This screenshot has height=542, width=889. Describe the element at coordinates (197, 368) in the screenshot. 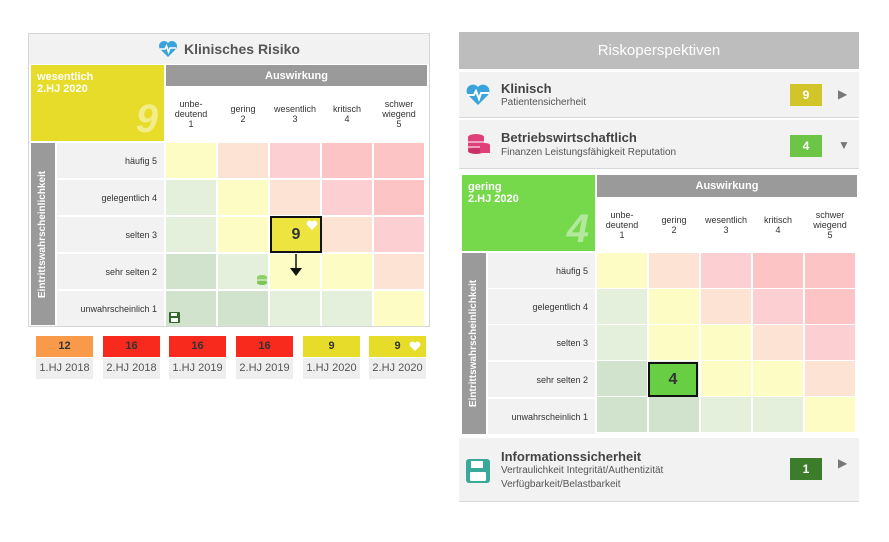

I see `history-label: 1.HJ 2019` at that location.